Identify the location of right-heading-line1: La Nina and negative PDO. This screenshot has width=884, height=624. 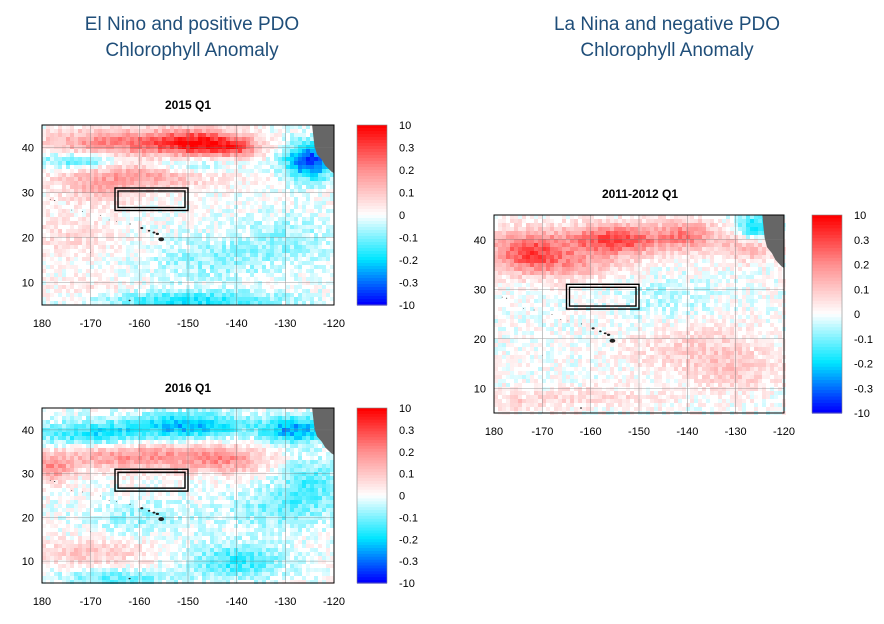
(667, 24).